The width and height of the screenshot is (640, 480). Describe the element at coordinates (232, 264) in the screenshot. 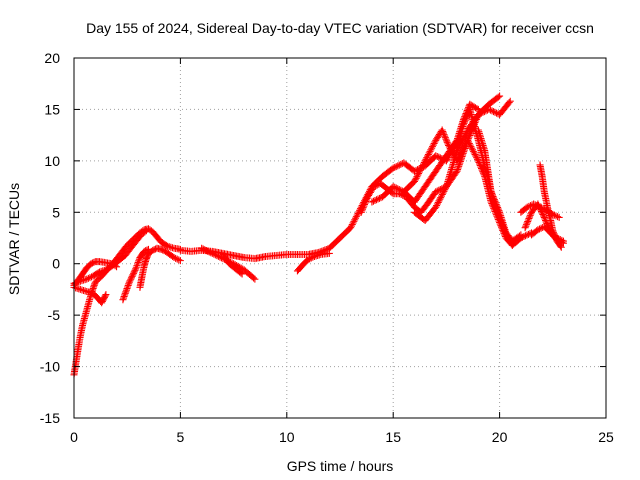

I see `series-sat-i` at that location.